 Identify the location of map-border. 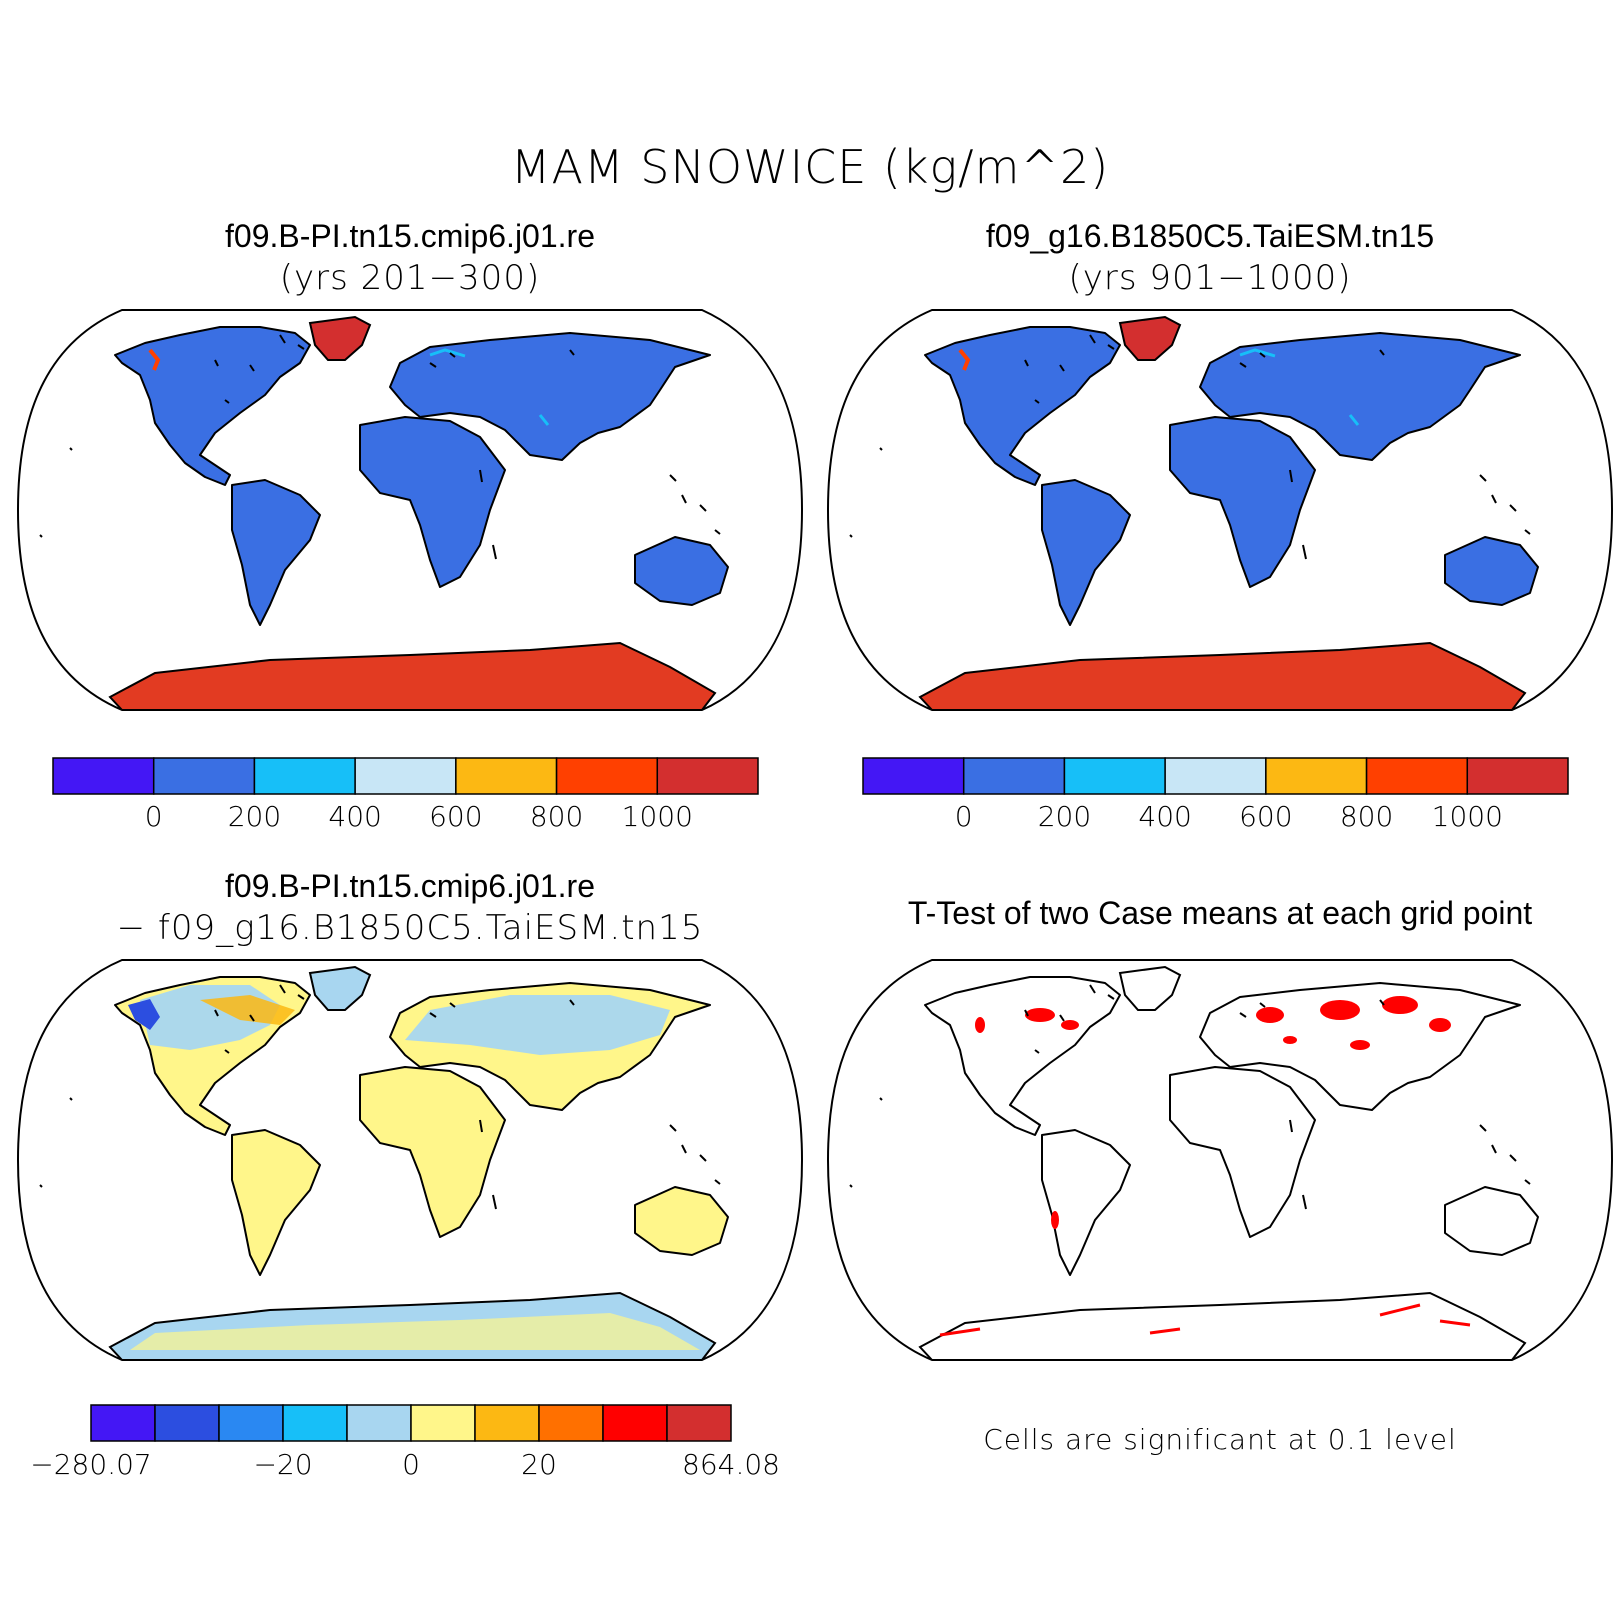
(1220, 510).